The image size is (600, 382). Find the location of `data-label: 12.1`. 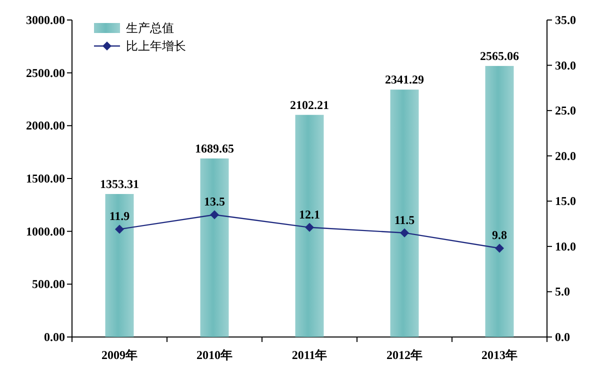

data-label: 12.1 is located at coordinates (309, 214).